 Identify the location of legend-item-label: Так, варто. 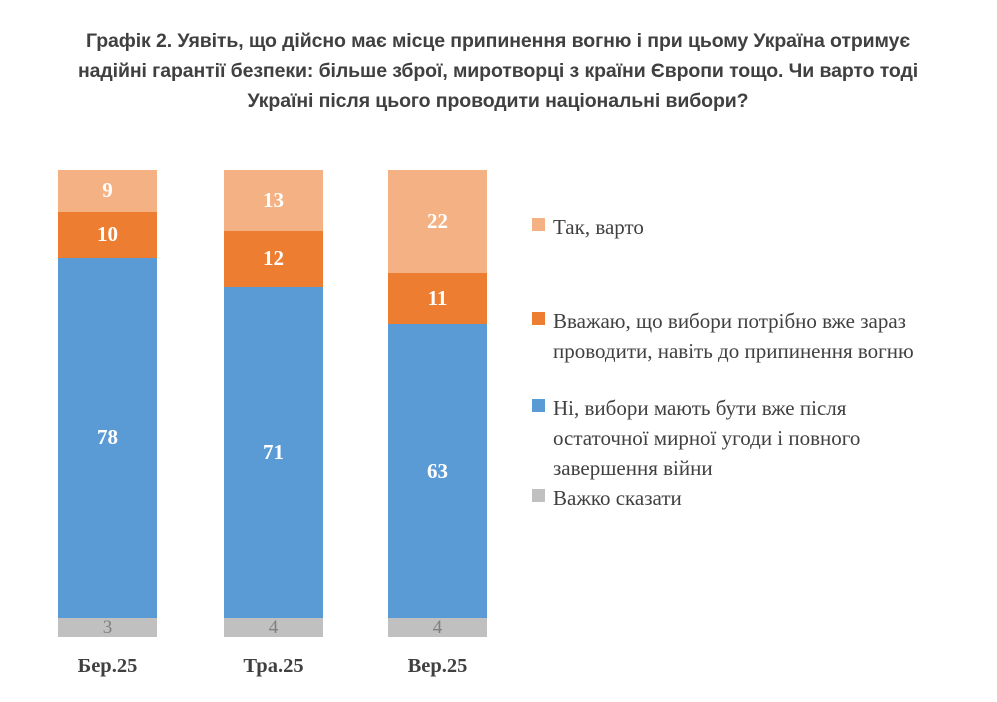
(598, 227).